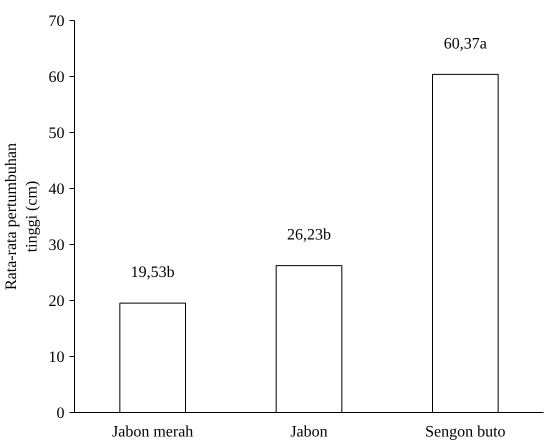 Image resolution: width=547 pixels, height=443 pixels. What do you see at coordinates (465, 43) in the screenshot?
I see `data-label: 60,37a` at bounding box center [465, 43].